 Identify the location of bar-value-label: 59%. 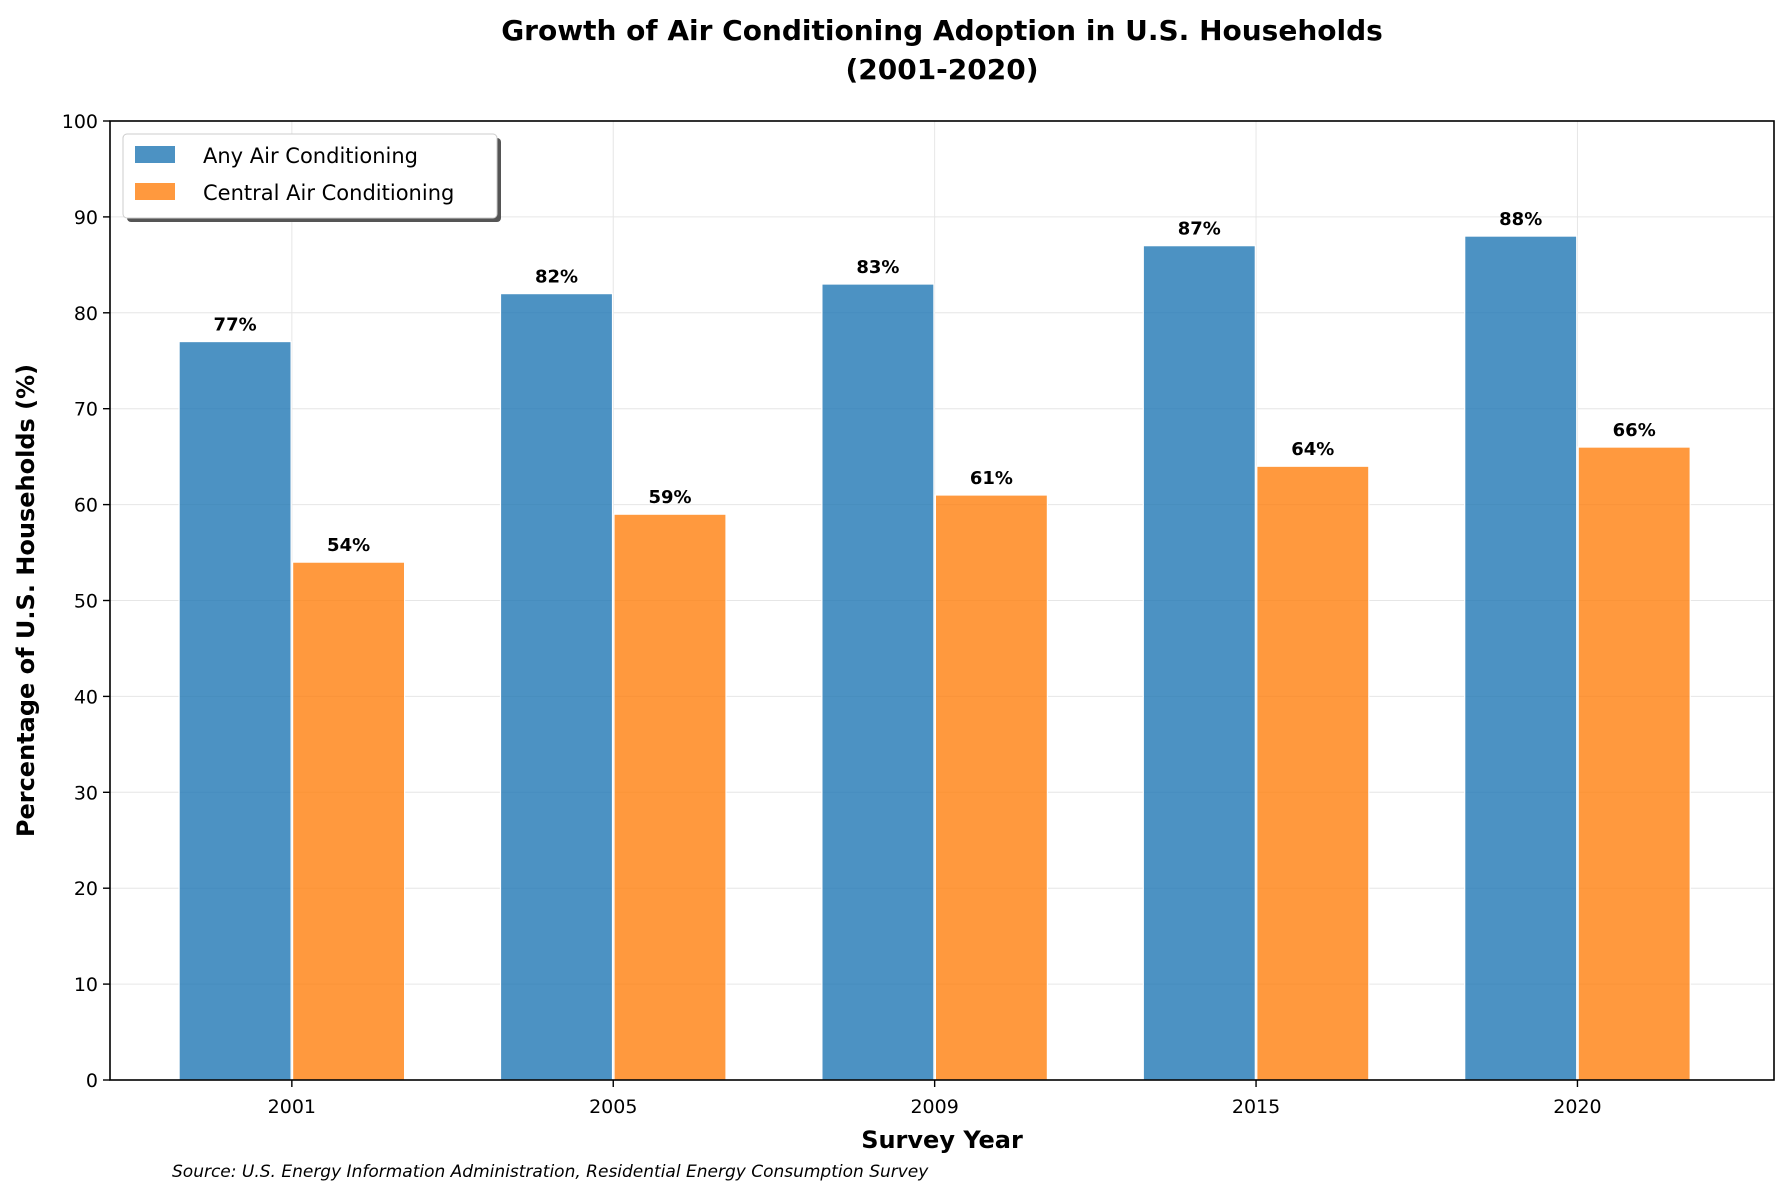
(669, 497).